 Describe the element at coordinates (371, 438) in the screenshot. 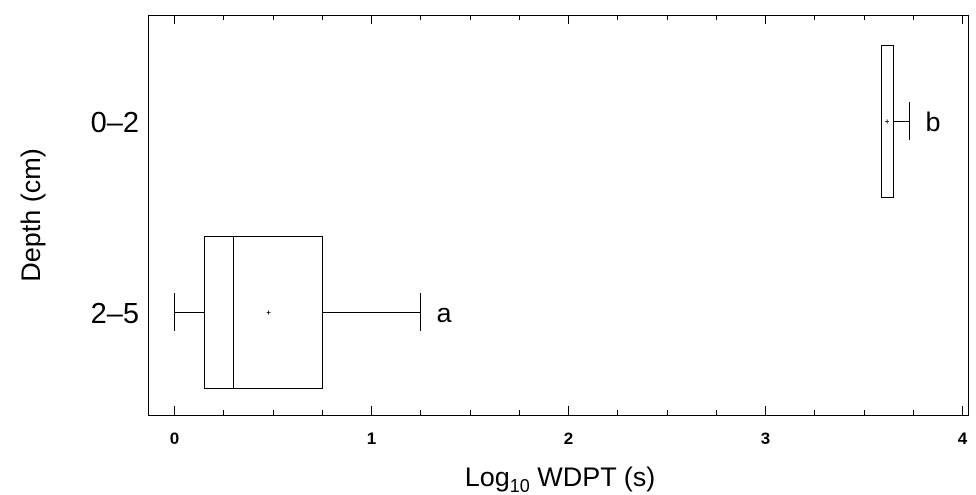

I see `x-tick-label: 1` at that location.